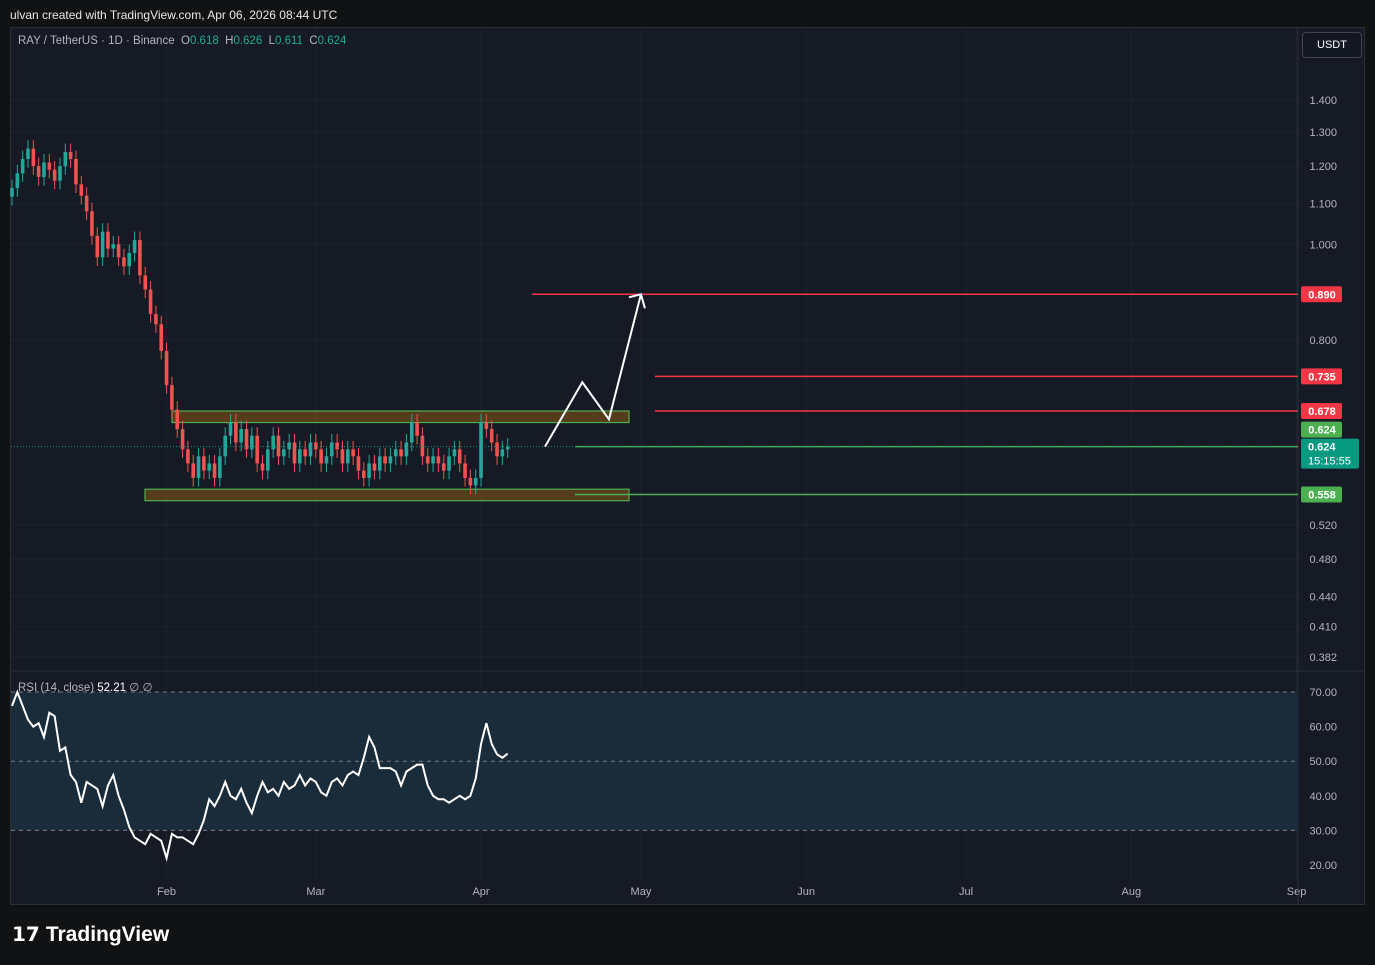 The image size is (1375, 965). What do you see at coordinates (1132, 892) in the screenshot?
I see `x-tick-label: Aug` at bounding box center [1132, 892].